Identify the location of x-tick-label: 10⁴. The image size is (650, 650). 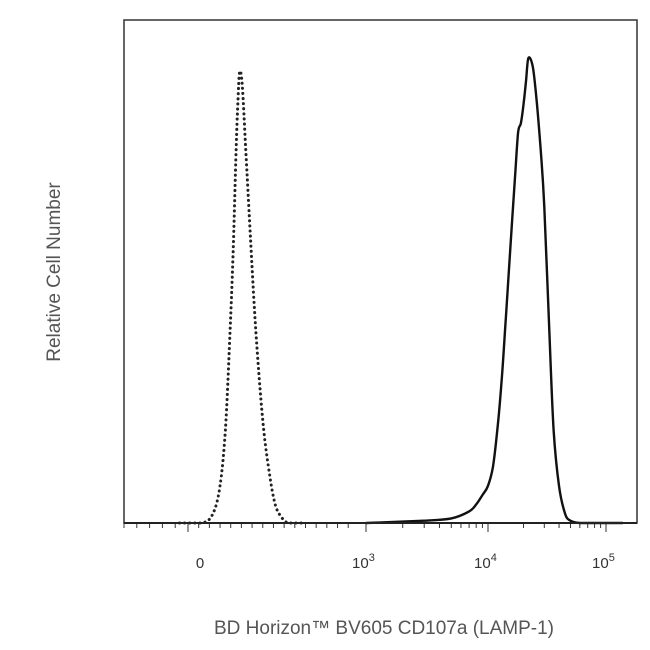
(485, 562).